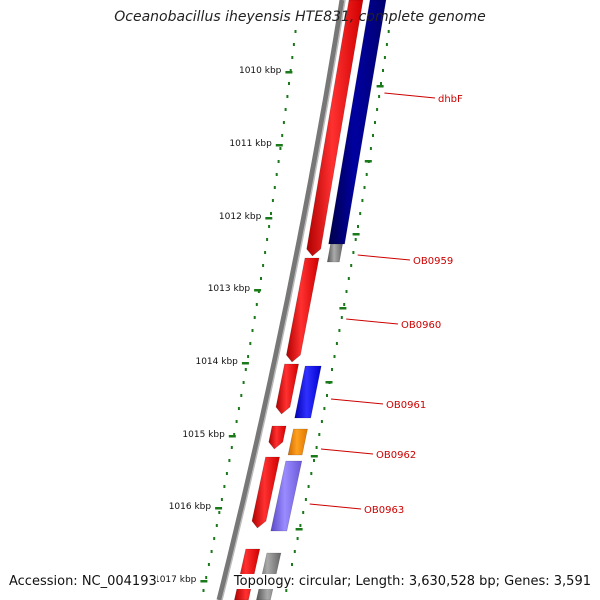 Image resolution: width=600 pixels, height=600 pixels. Describe the element at coordinates (83, 581) in the screenshot. I see `accession-text: Accession: NC_004193` at that location.